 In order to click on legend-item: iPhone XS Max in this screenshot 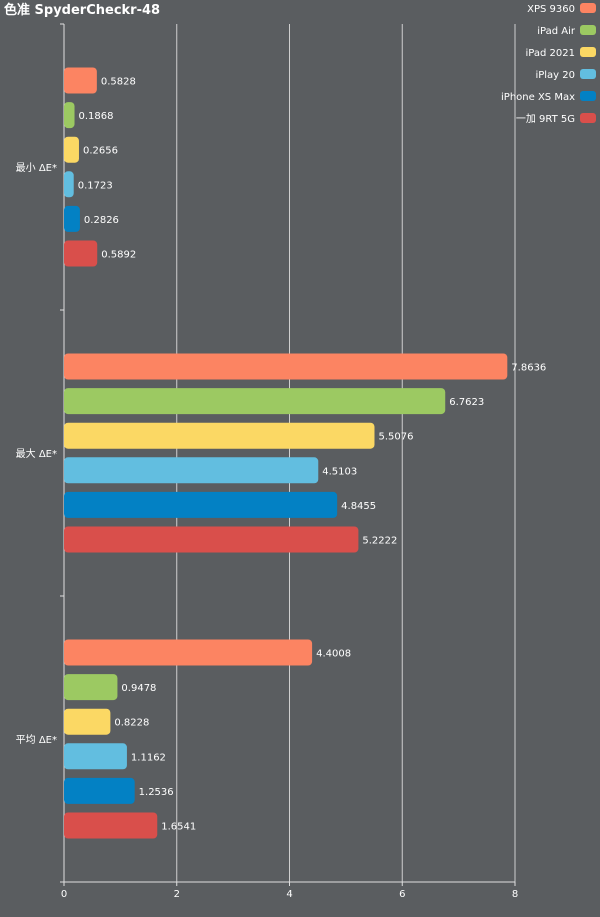, I will do `click(548, 97)`.